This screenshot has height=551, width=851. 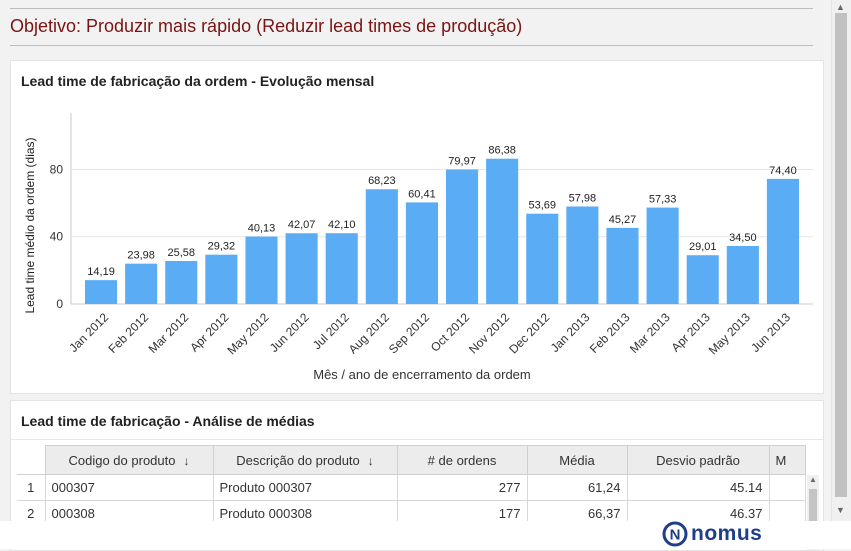 What do you see at coordinates (302, 225) in the screenshot?
I see `bar-value-label: 42,07` at bounding box center [302, 225].